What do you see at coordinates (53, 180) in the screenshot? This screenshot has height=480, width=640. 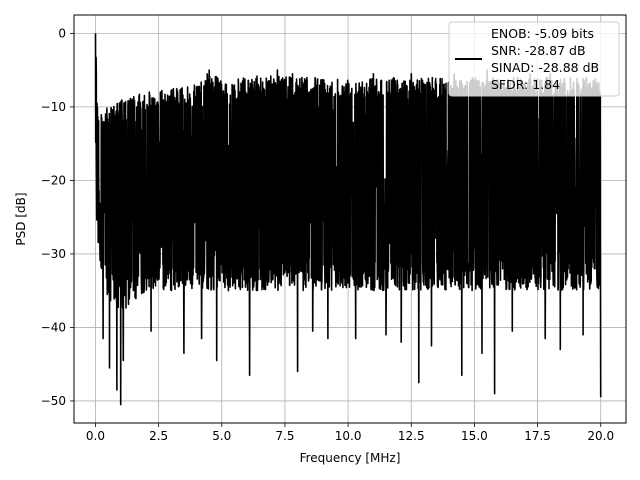 I see `y-tick-label: −20` at bounding box center [53, 180].